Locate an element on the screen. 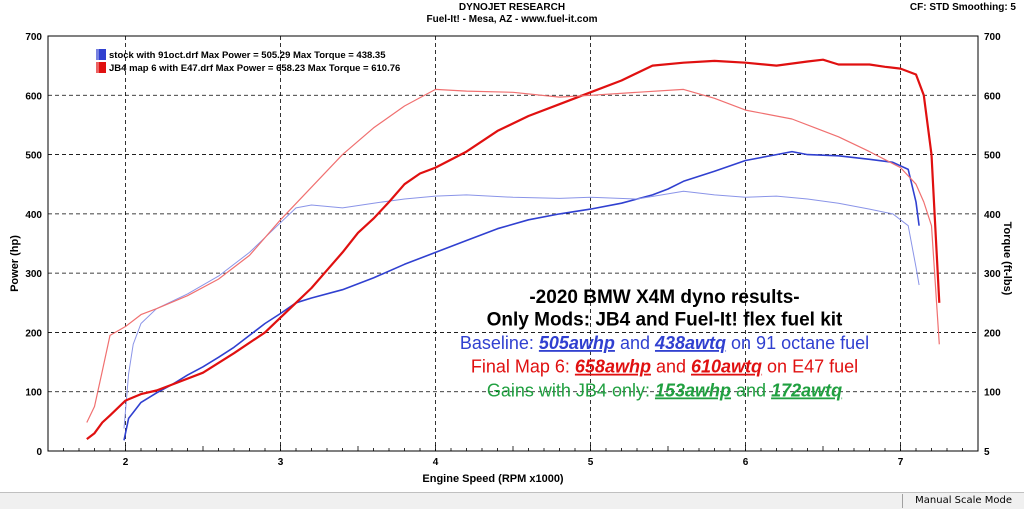 The width and height of the screenshot is (1024, 514). y-tick-label: 400 is located at coordinates (33, 215).